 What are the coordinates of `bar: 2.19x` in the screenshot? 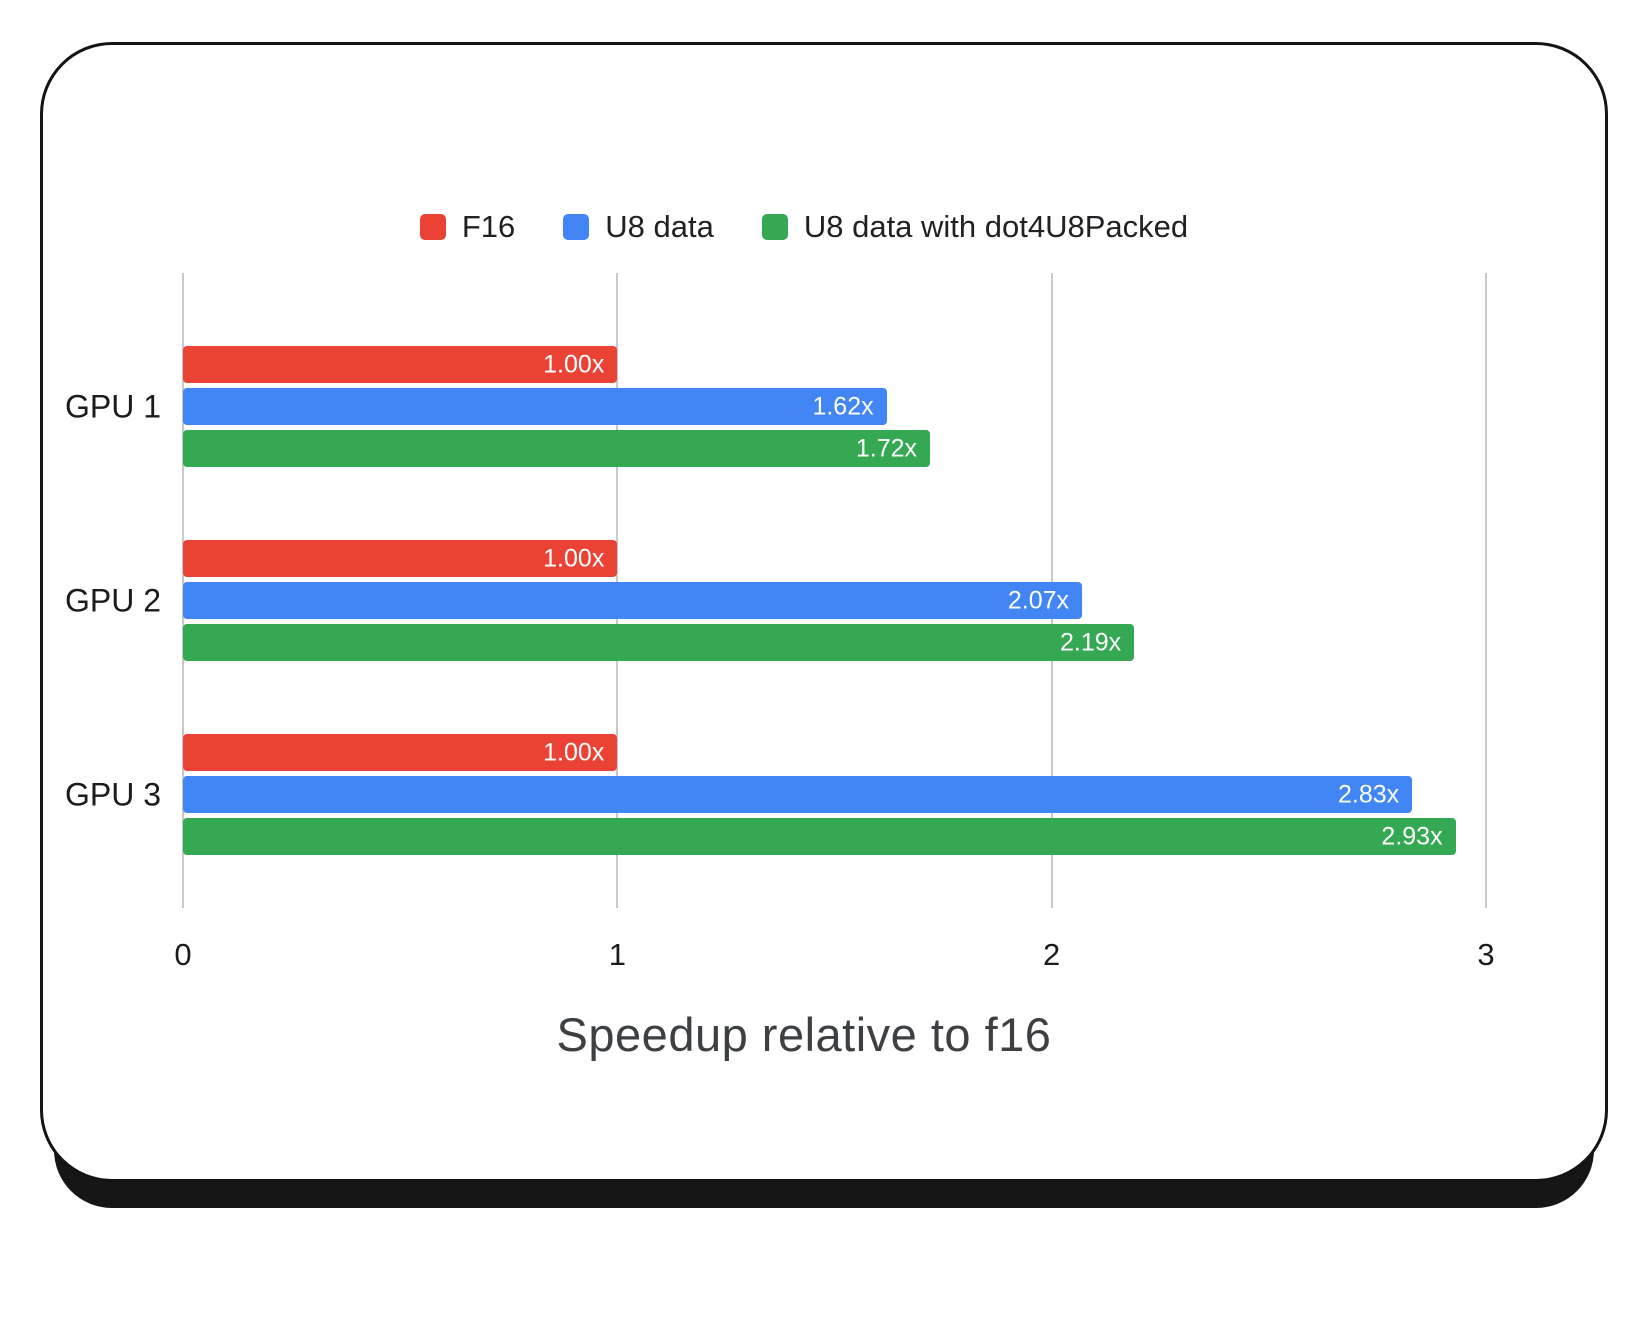 It's located at (659, 642).